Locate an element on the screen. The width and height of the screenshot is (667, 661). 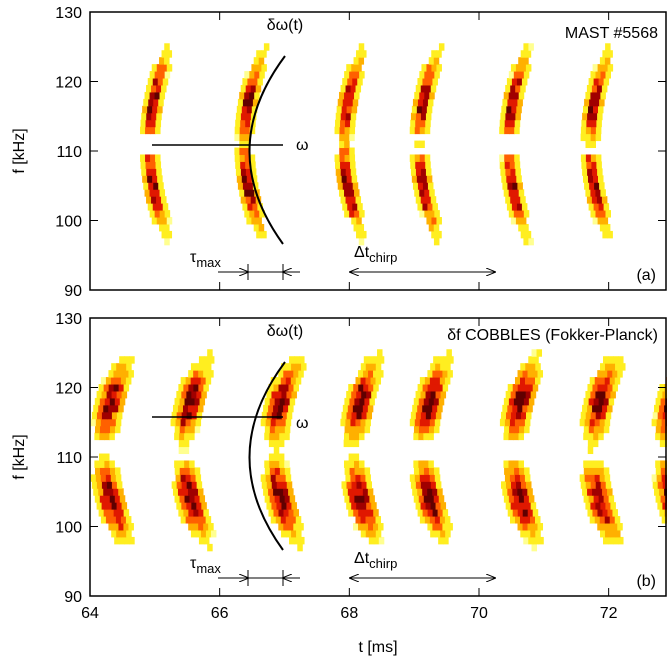
burst is located at coordinates (362, 447).